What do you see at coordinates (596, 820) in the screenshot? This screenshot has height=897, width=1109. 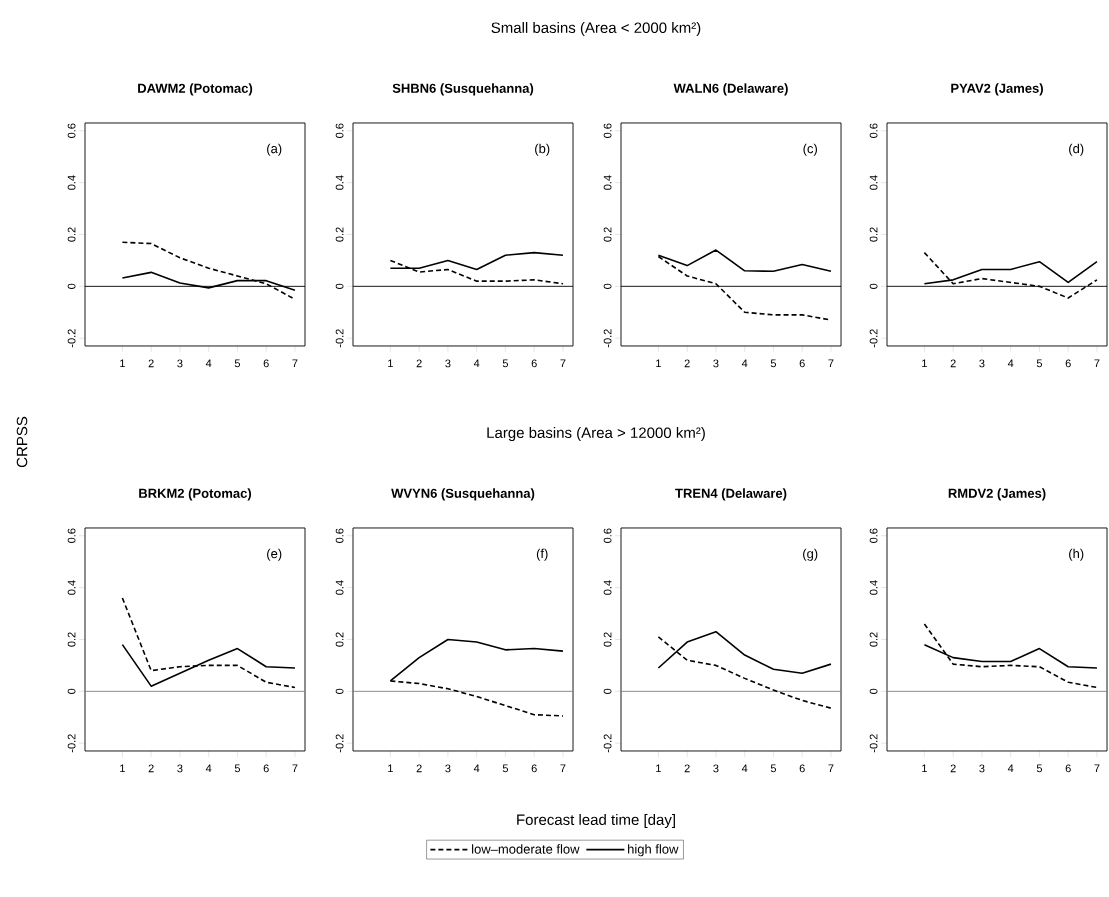 I see `text: Forecast lead time [day]` at bounding box center [596, 820].